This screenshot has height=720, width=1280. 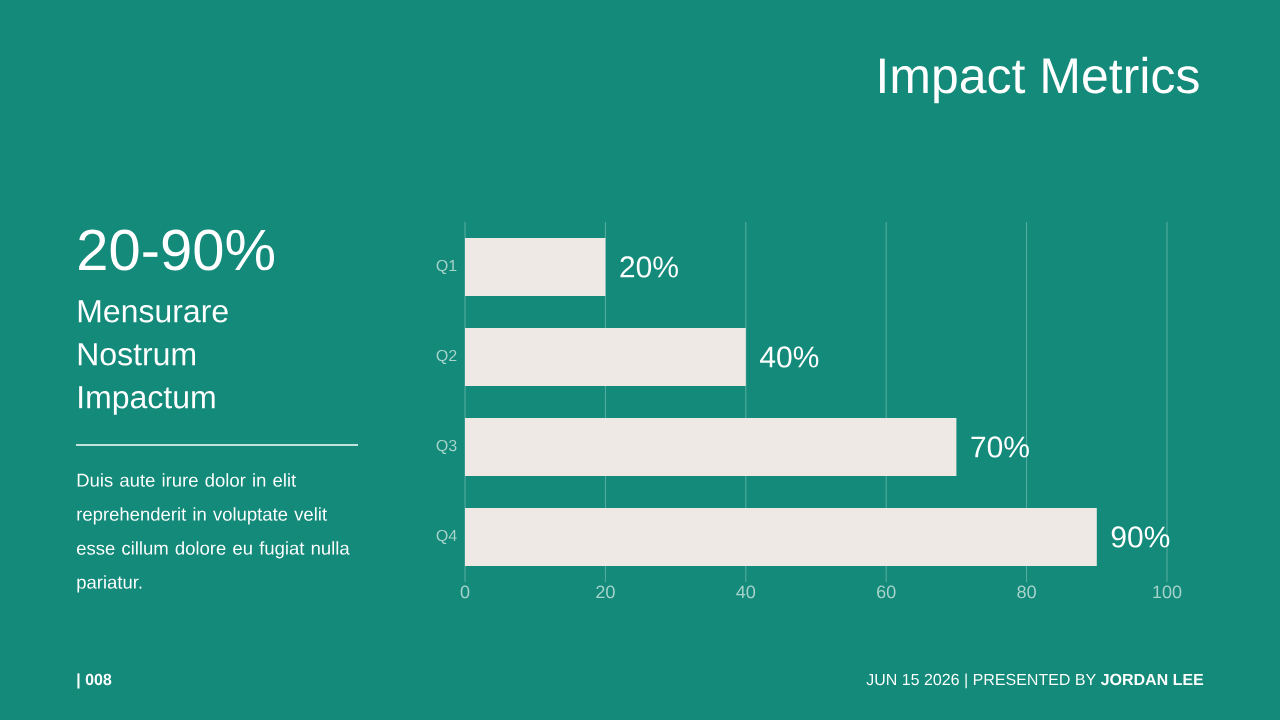 I want to click on y-tick-label: Q2, so click(x=446, y=357).